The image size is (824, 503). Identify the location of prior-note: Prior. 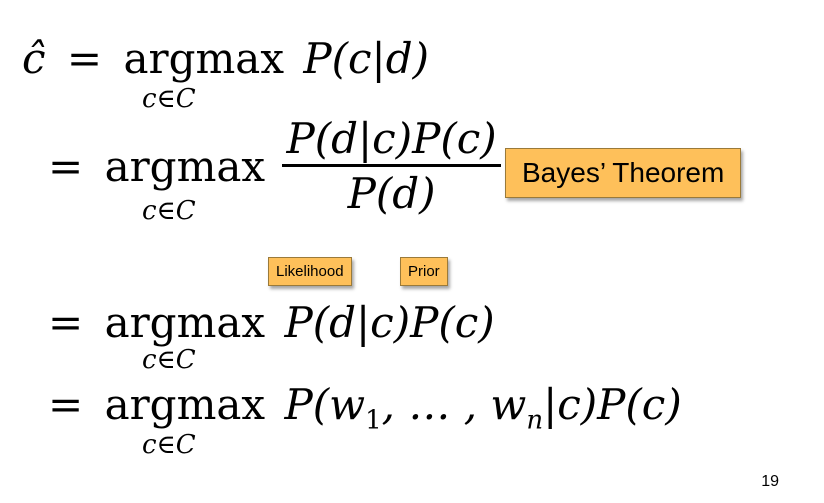
(424, 271).